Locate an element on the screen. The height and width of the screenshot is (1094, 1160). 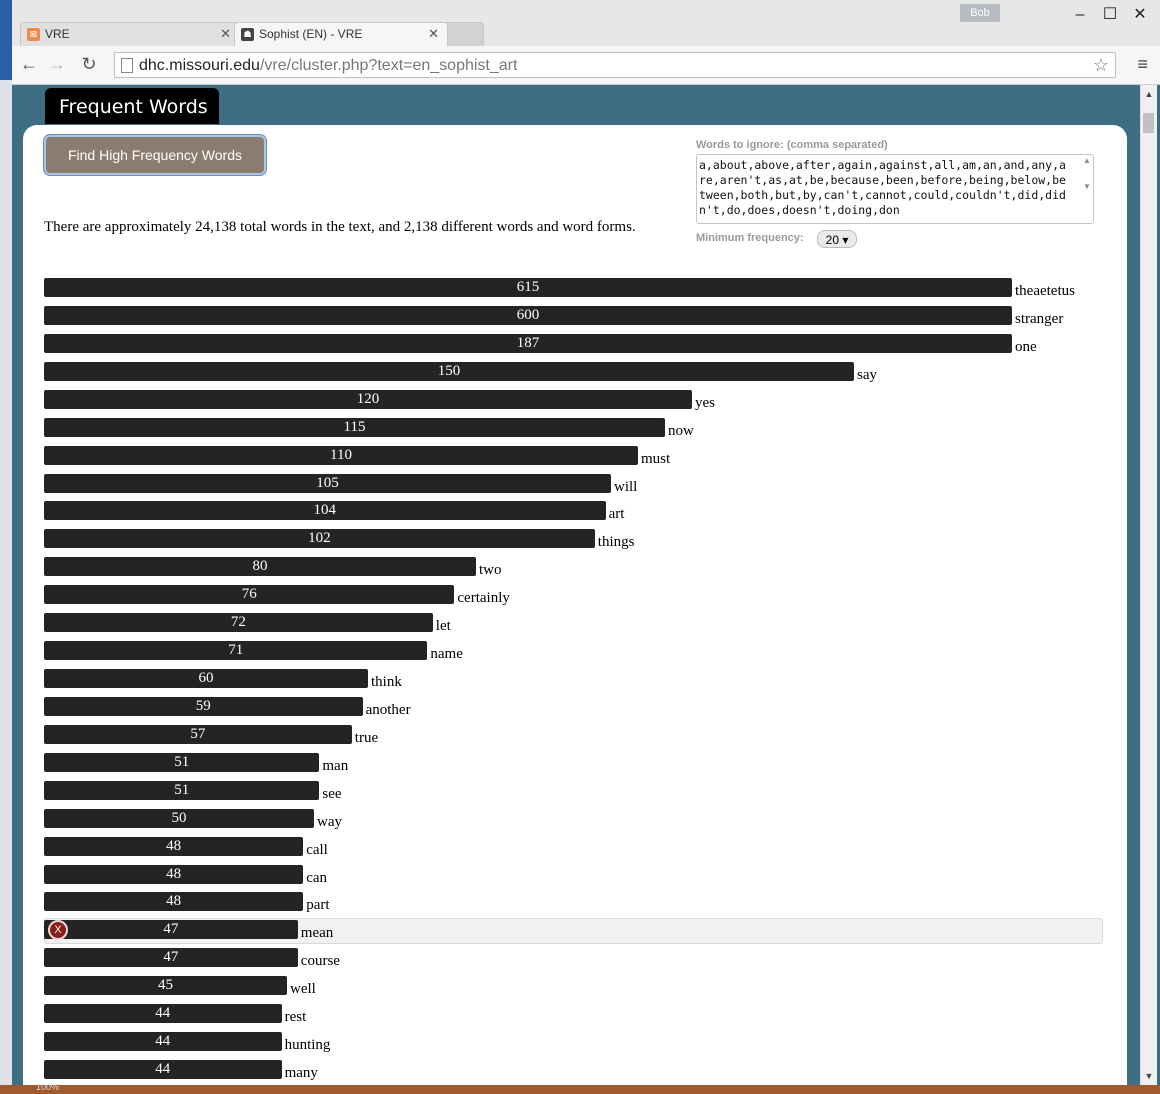
bar-now: 115 is located at coordinates (354, 427).